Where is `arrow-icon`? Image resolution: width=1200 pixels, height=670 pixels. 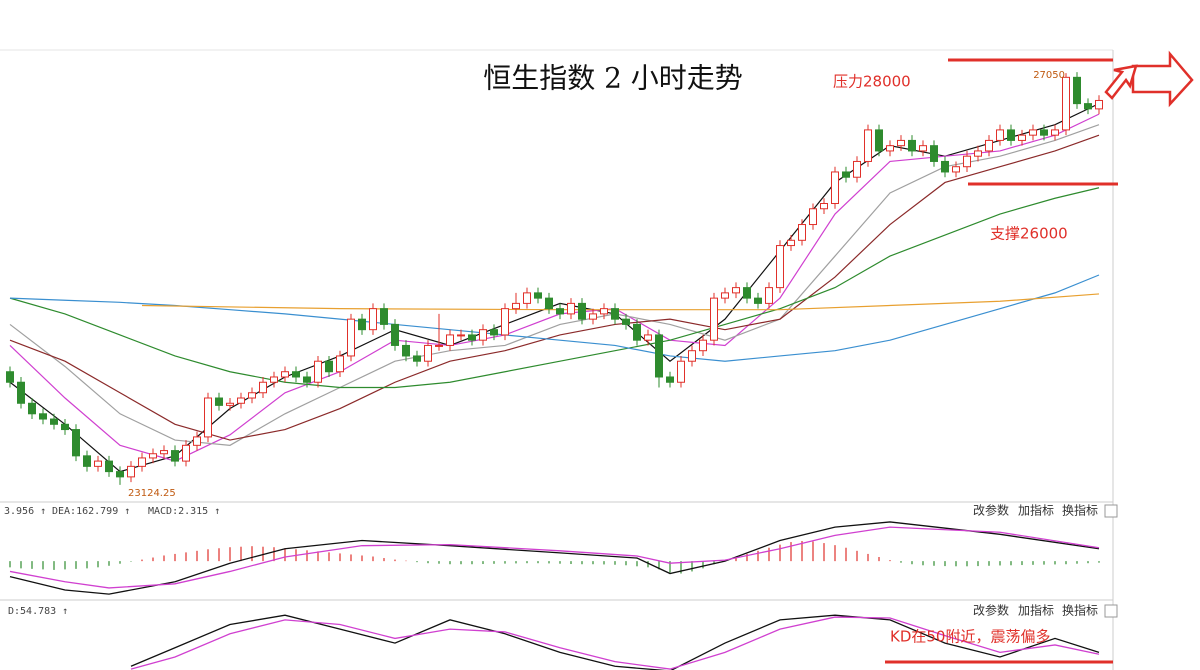 arrow-icon is located at coordinates (1162, 79).